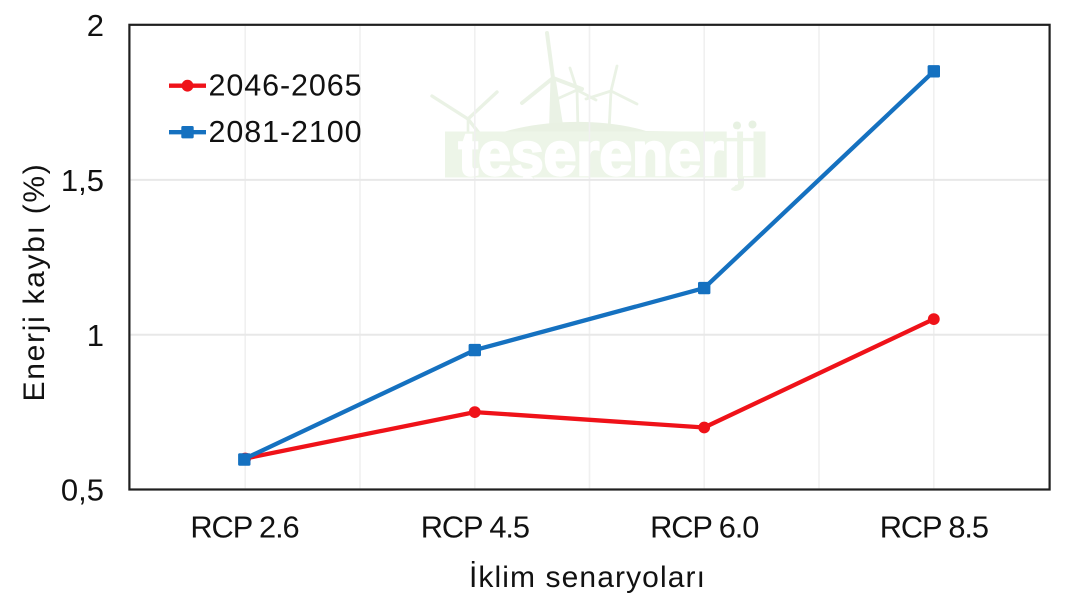  Describe the element at coordinates (934, 527) in the screenshot. I see `svg-text: RCP 8.5` at that location.